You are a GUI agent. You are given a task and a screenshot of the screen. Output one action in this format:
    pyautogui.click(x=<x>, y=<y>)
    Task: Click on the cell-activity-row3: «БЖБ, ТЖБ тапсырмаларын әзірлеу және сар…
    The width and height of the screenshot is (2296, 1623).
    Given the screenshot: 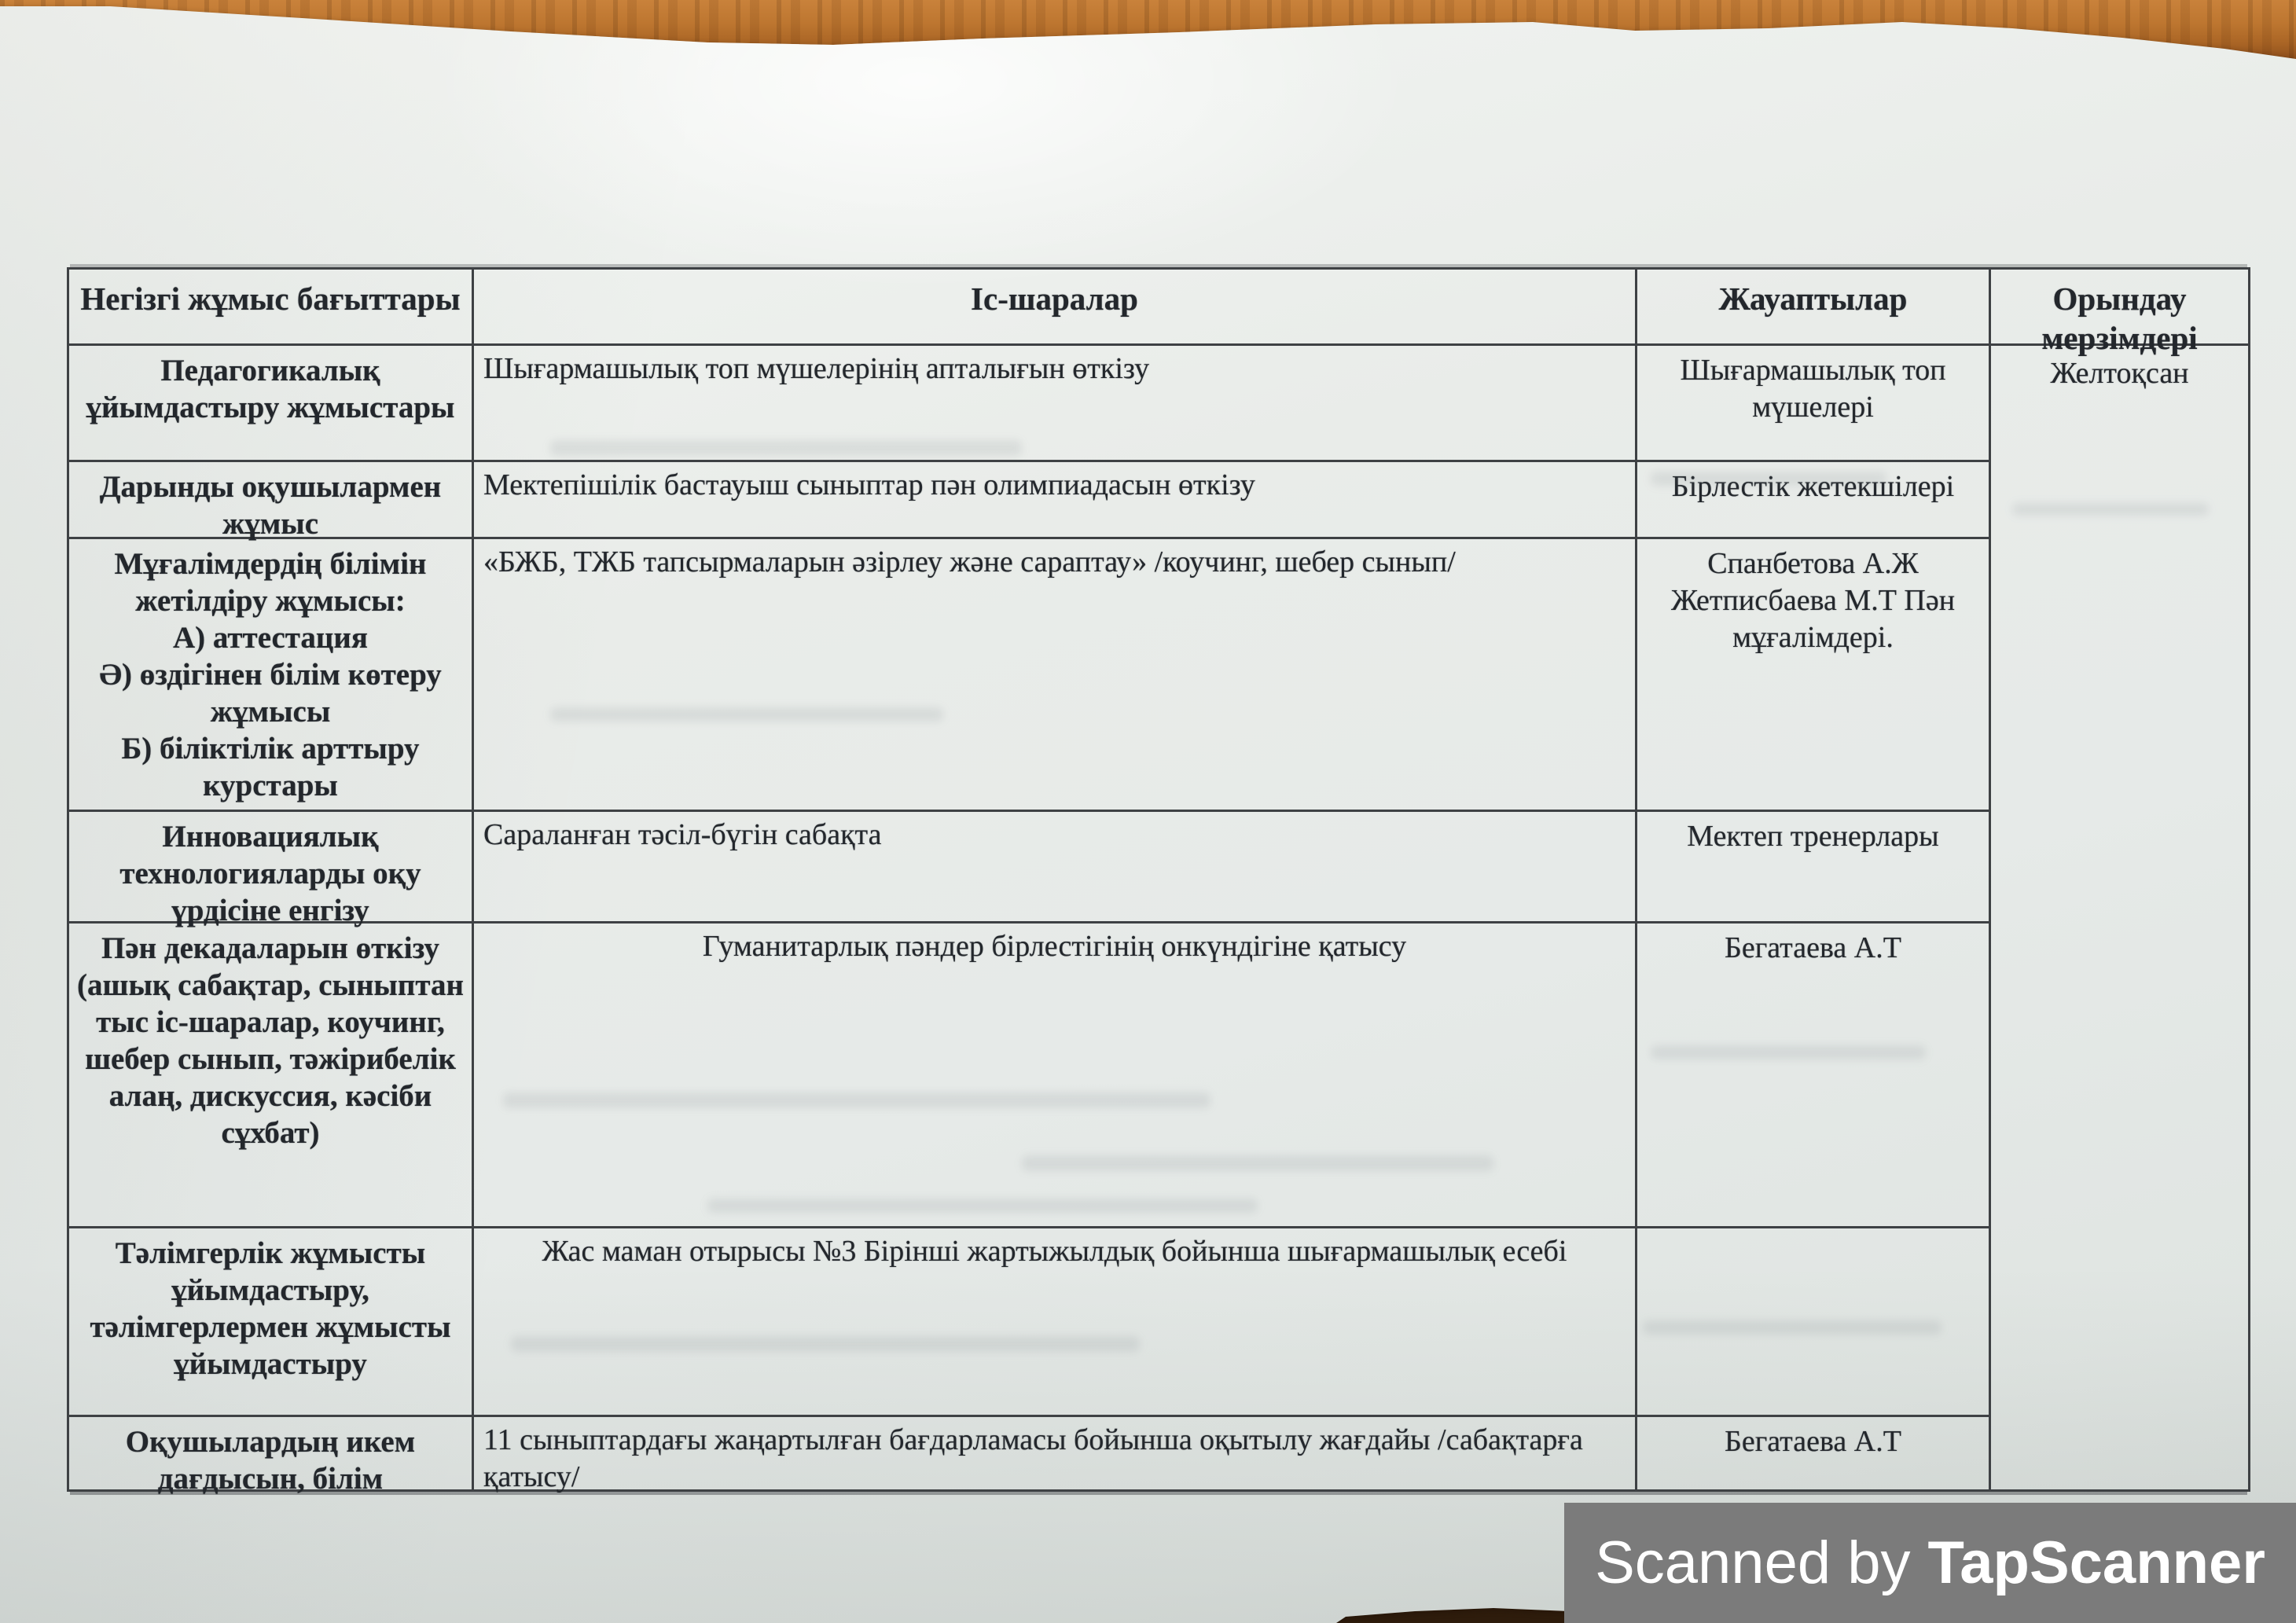 What is the action you would take?
    pyautogui.click(x=1055, y=675)
    